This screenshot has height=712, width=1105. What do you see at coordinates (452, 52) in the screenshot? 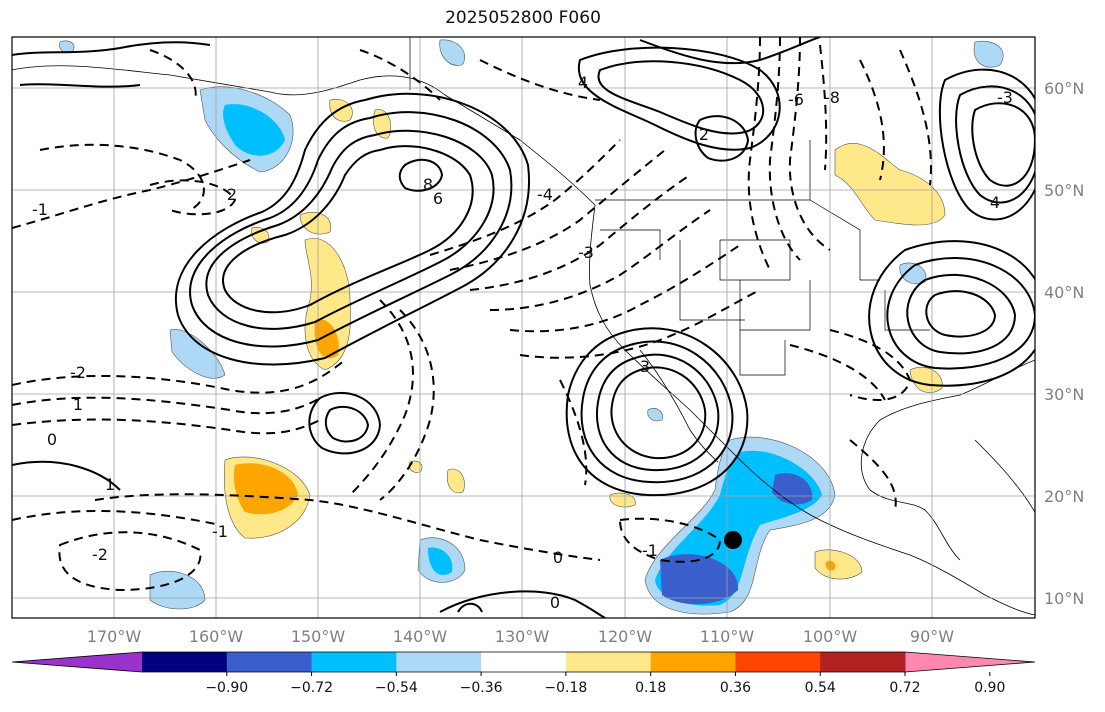
I see `shade-blue-n-pac` at bounding box center [452, 52].